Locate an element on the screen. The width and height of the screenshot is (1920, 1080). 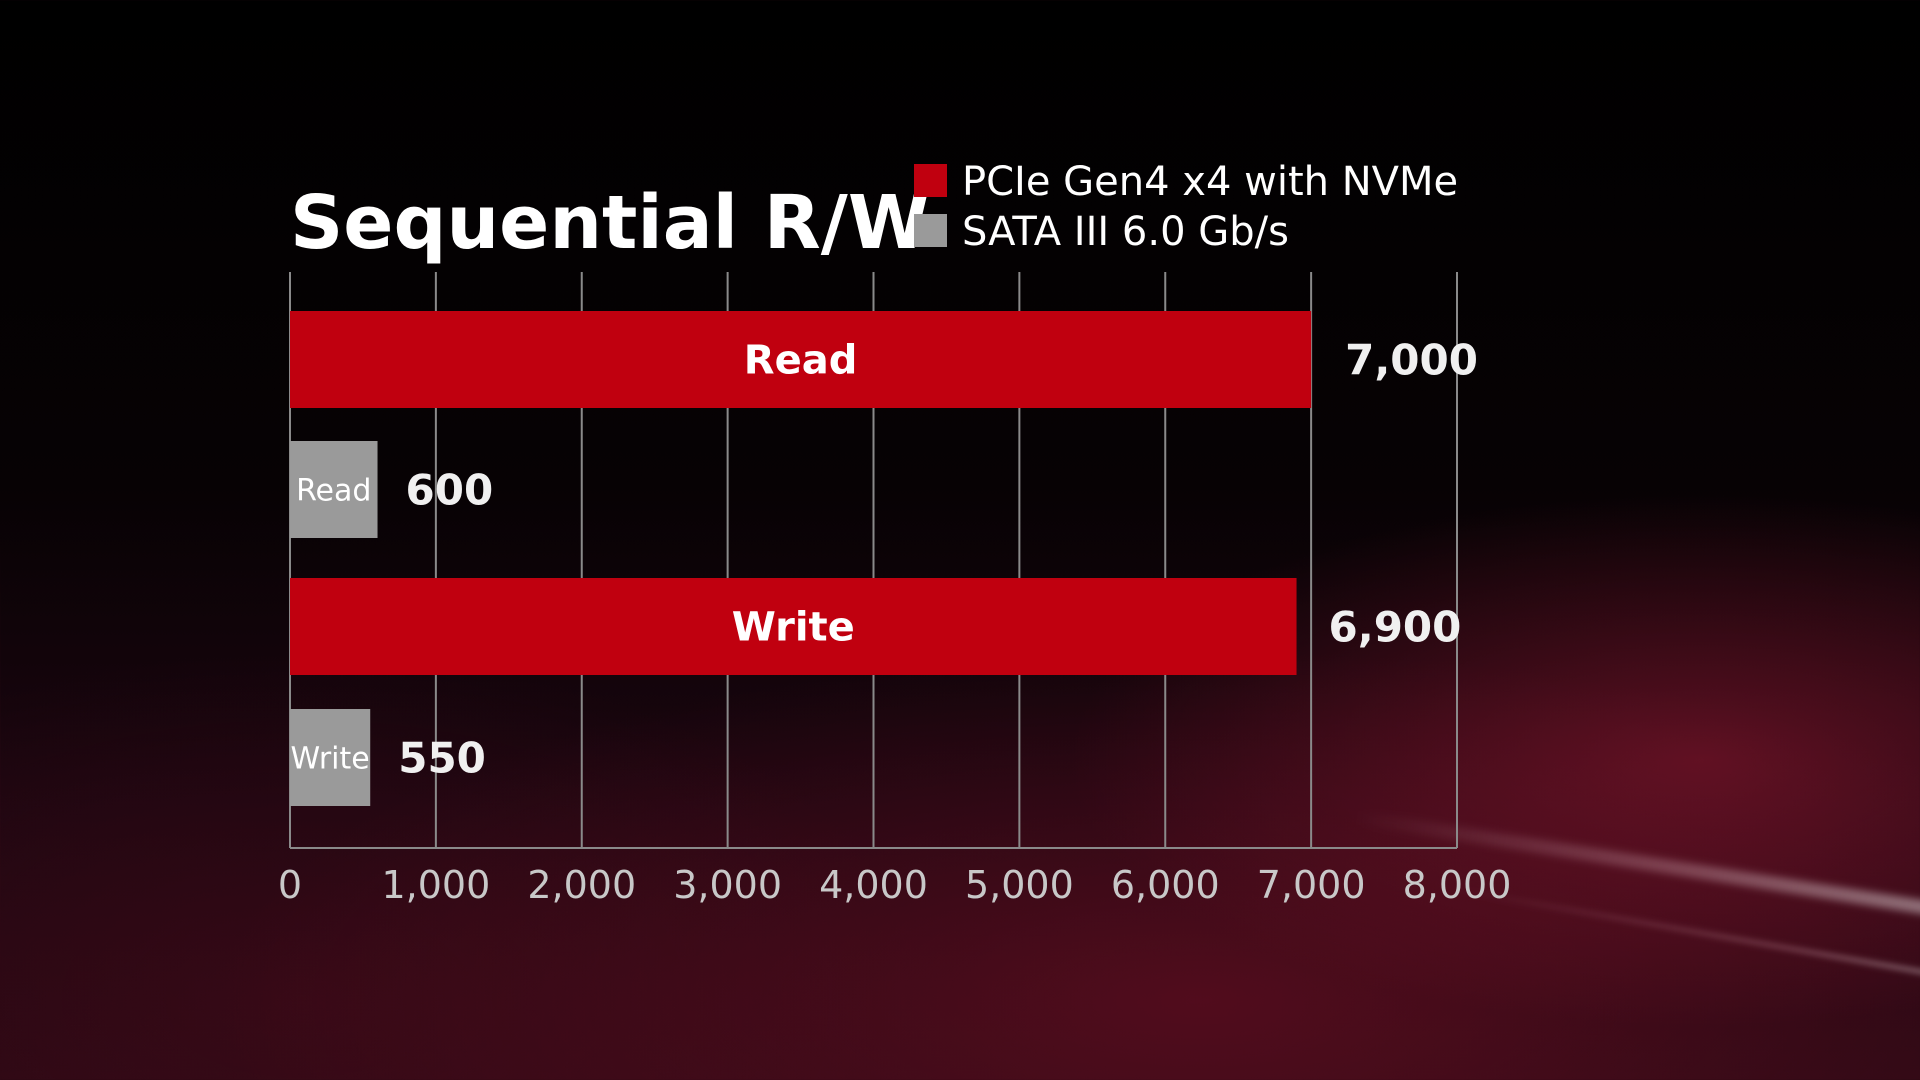
legend-label: SATA III 6.0 Gb/s is located at coordinates (1125, 232).